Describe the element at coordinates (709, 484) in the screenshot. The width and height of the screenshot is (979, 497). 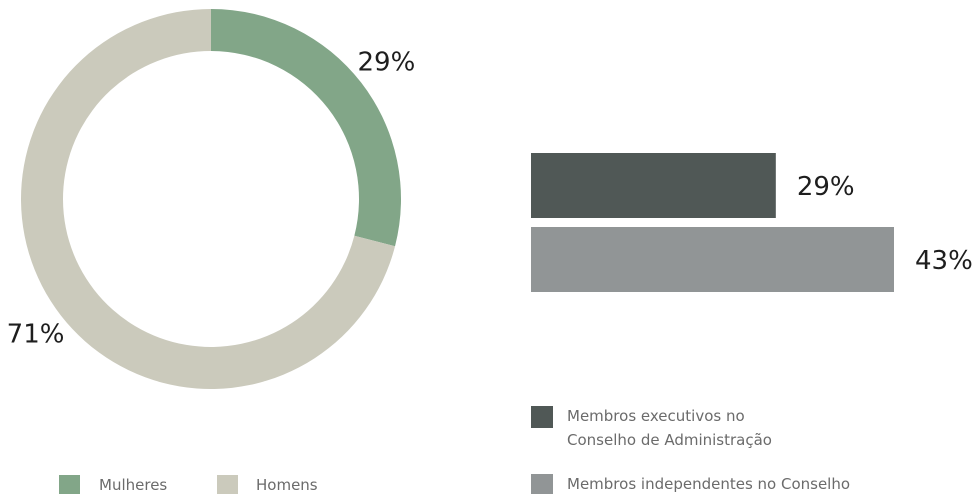
I see `legend-label: Membros independentes no Conselho` at that location.